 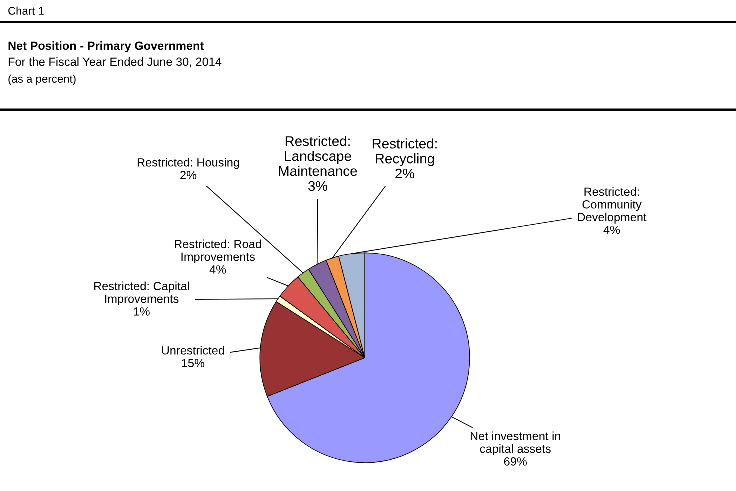 I want to click on data-label: 15%, so click(x=193, y=363).